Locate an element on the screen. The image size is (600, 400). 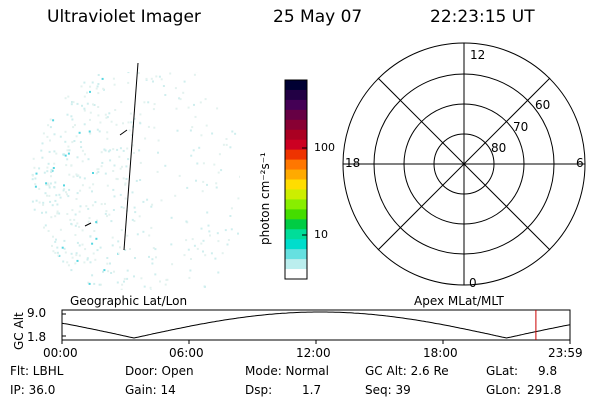
track-x-tick-label: 06:00 is located at coordinates (186, 353).